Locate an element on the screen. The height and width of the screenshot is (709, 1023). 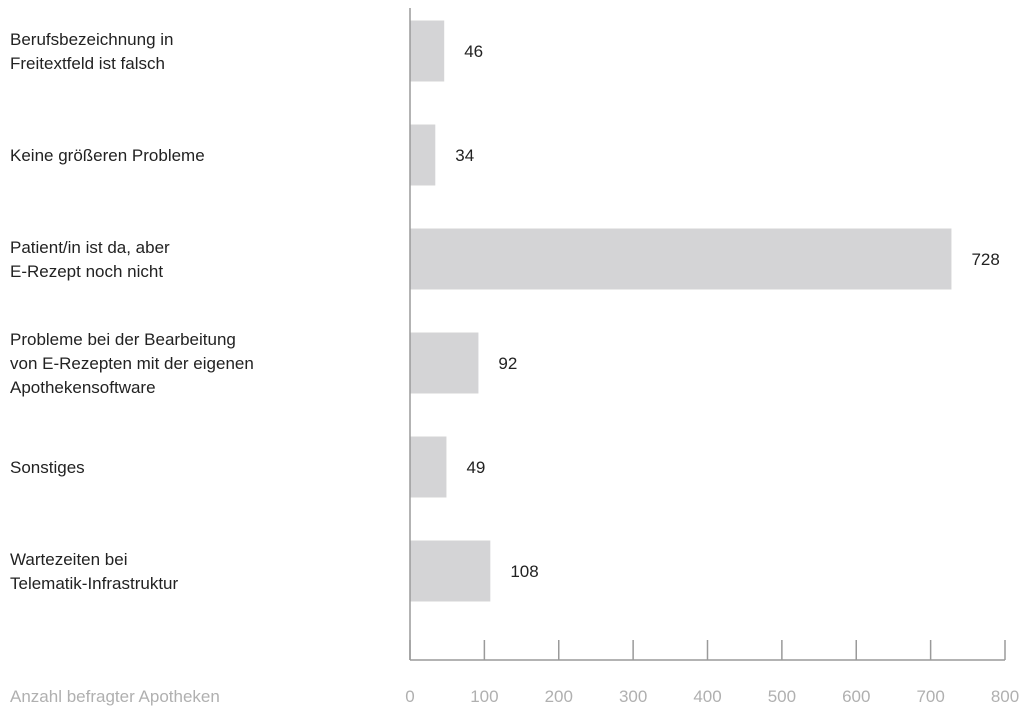
category-label-line: Apothekensoftware is located at coordinates (83, 387).